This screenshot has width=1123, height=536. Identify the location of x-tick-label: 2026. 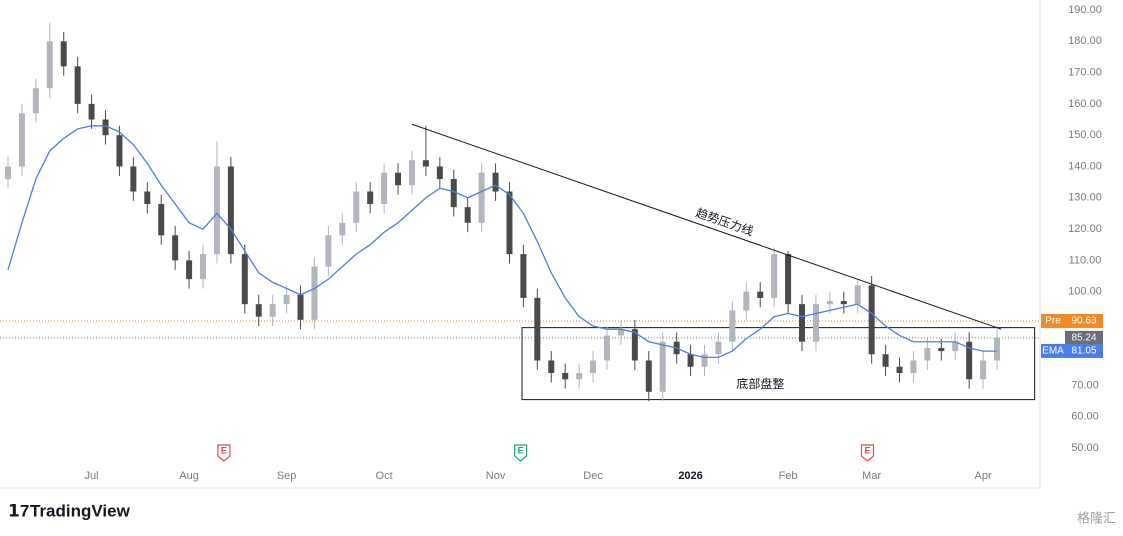
(690, 476).